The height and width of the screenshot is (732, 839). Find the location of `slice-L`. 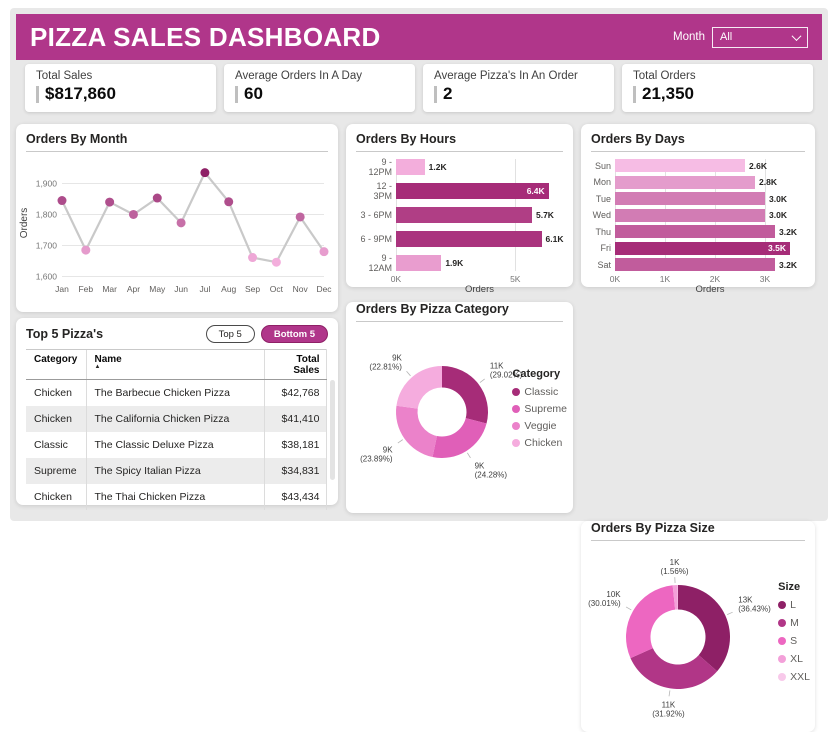

slice-L is located at coordinates (704, 628).